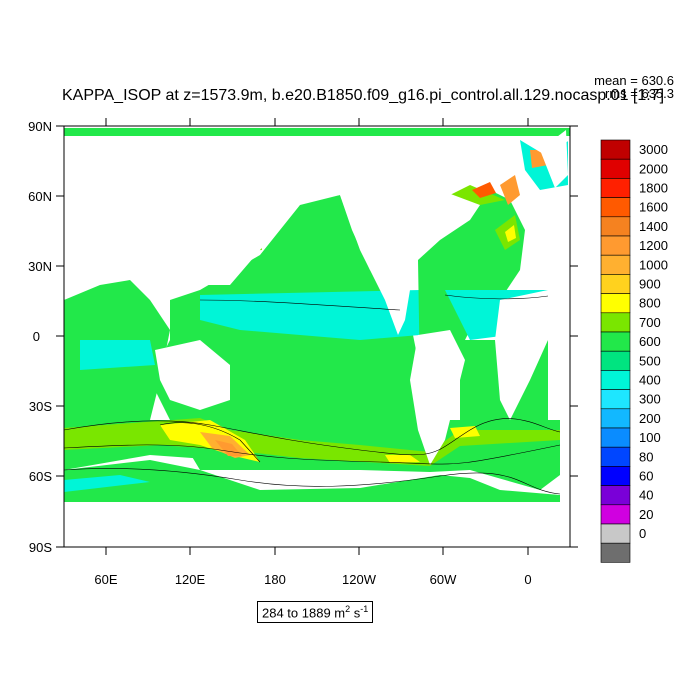  Describe the element at coordinates (642, 533) in the screenshot. I see `colorbar-label: 0` at that location.